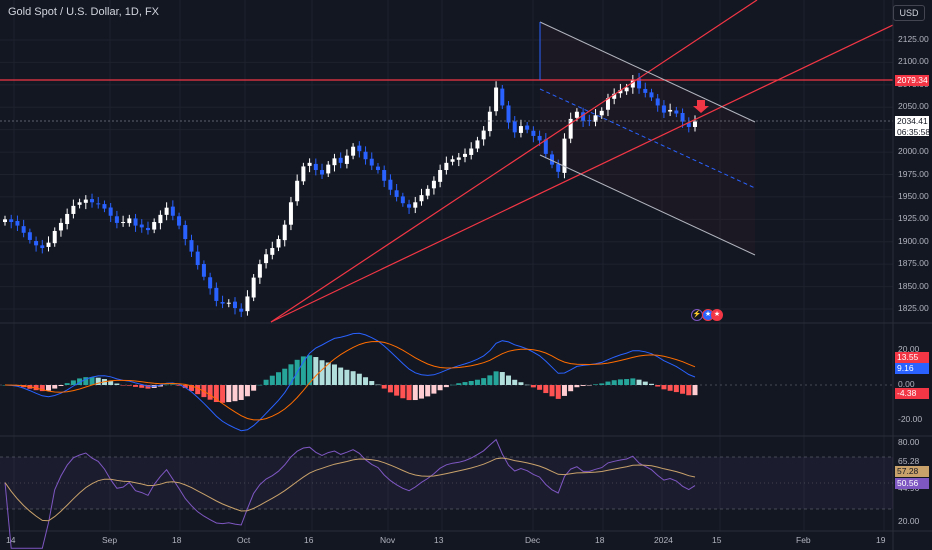  What do you see at coordinates (647, 138) in the screenshot?
I see `channel-mid-line` at bounding box center [647, 138].